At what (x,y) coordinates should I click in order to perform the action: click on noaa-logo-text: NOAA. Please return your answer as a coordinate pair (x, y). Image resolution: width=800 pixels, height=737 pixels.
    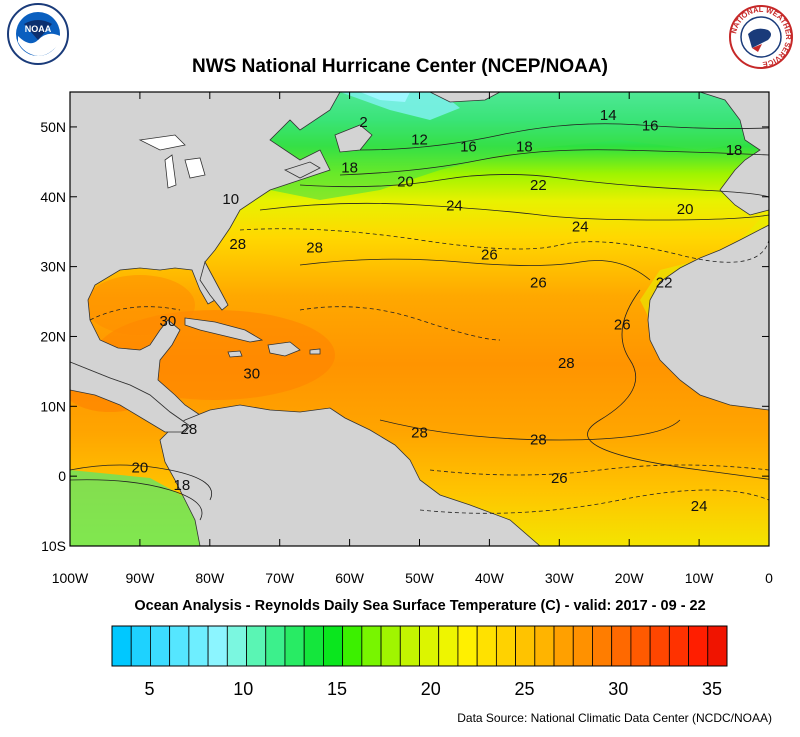
    Looking at the image, I should click on (38, 29).